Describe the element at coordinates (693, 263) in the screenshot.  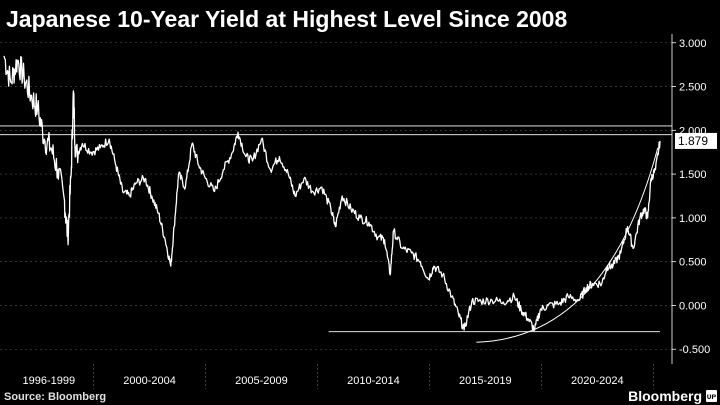
I see `y-tick-label: 0.500` at that location.